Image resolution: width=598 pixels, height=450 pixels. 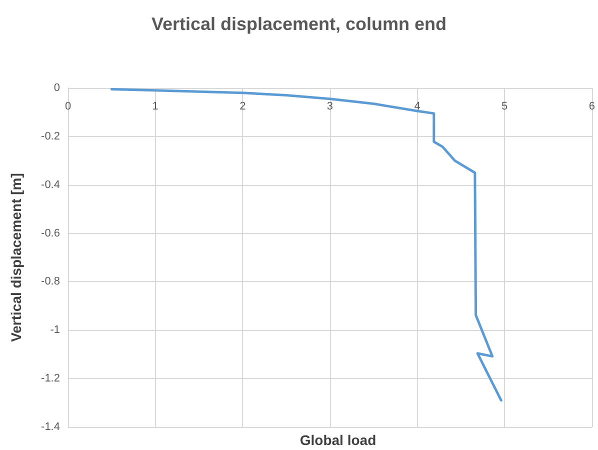 What do you see at coordinates (50, 282) in the screenshot?
I see `y-tick-label: -0.8` at bounding box center [50, 282].